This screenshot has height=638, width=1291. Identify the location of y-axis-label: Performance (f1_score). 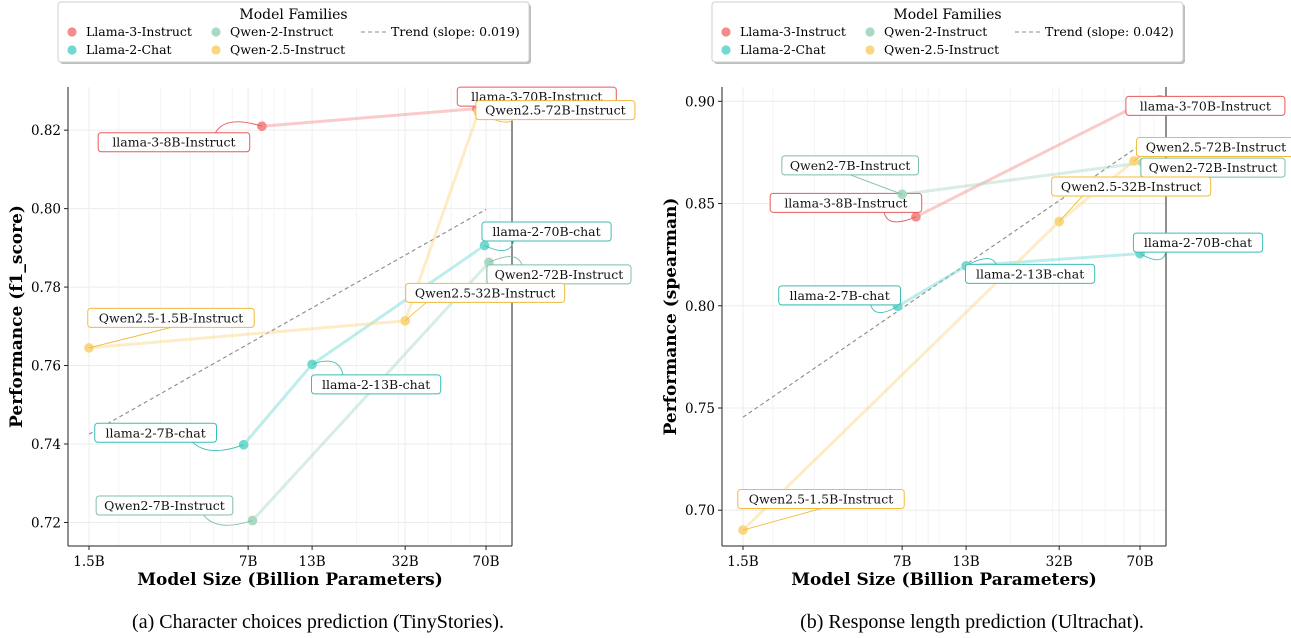
(17, 316).